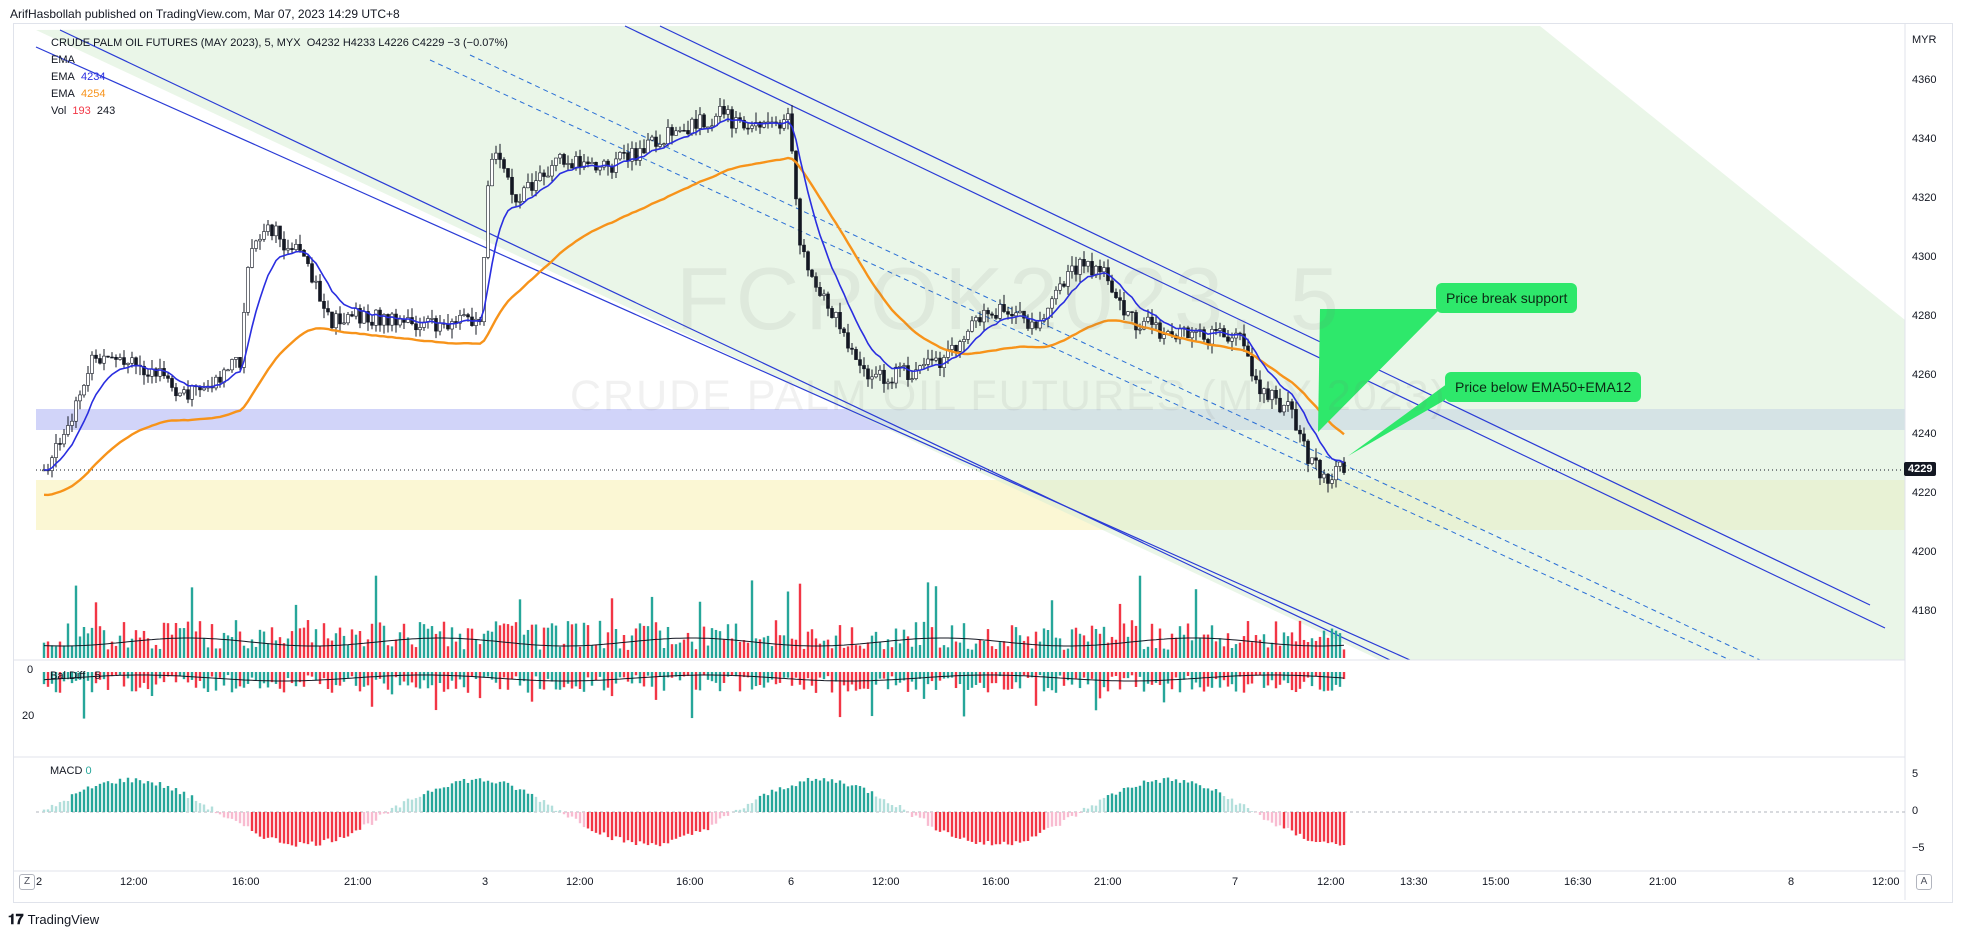 The width and height of the screenshot is (1962, 932). Describe the element at coordinates (1924, 434) in the screenshot. I see `price-tick: 4240` at that location.